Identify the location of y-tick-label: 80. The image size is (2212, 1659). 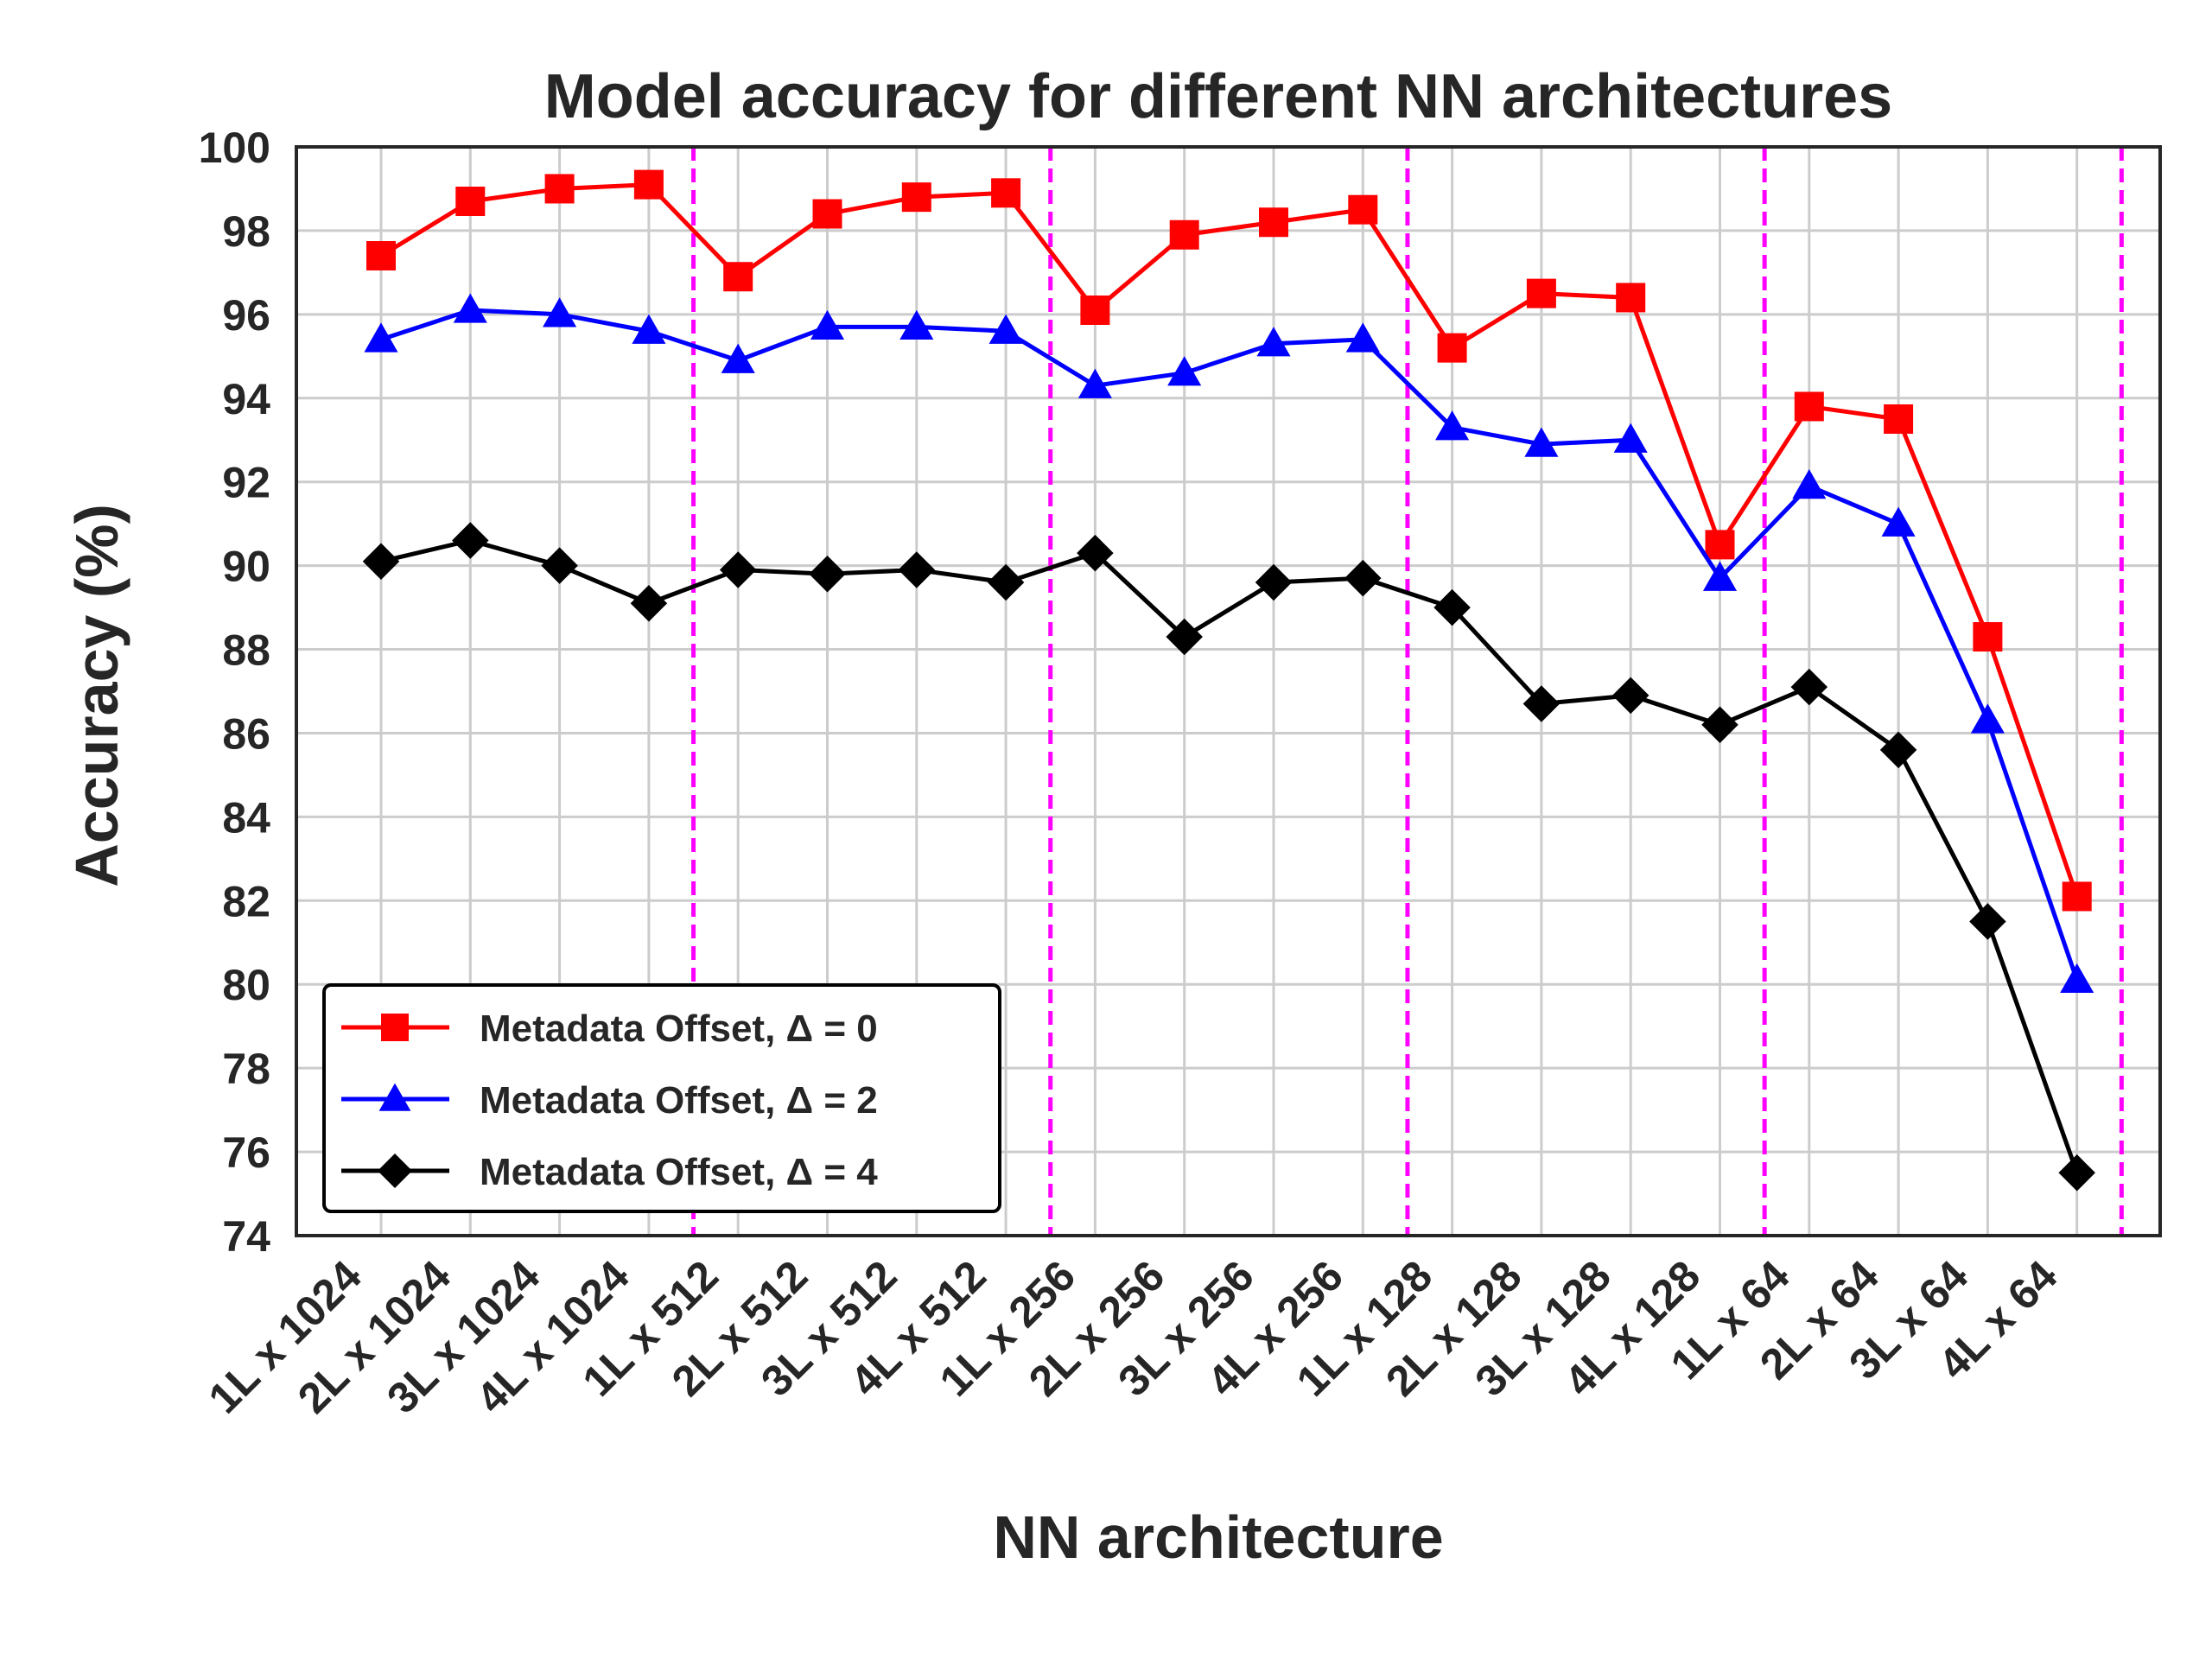
(246, 985).